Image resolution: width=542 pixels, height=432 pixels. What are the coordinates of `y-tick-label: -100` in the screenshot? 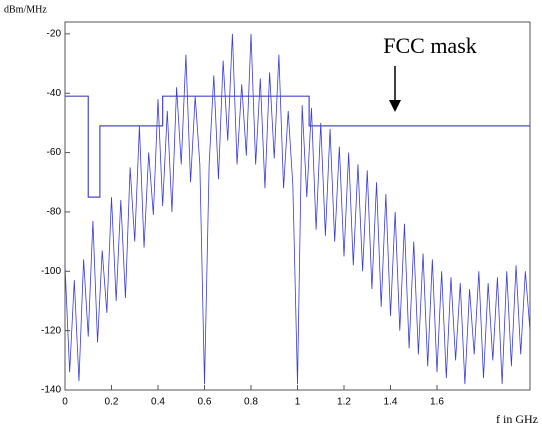 It's located at (51, 271).